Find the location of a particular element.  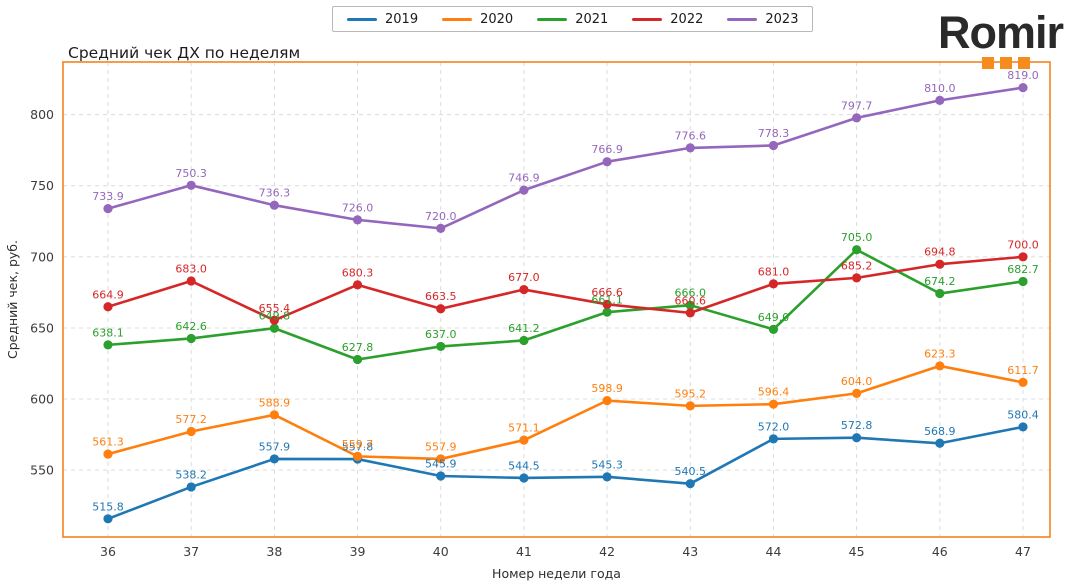

data-point-label: 557.9 is located at coordinates (441, 446).